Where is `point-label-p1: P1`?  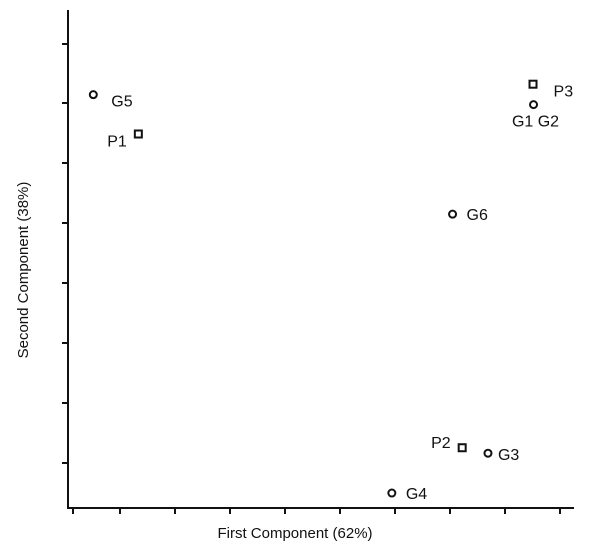
point-label-p1: P1 is located at coordinates (117, 142).